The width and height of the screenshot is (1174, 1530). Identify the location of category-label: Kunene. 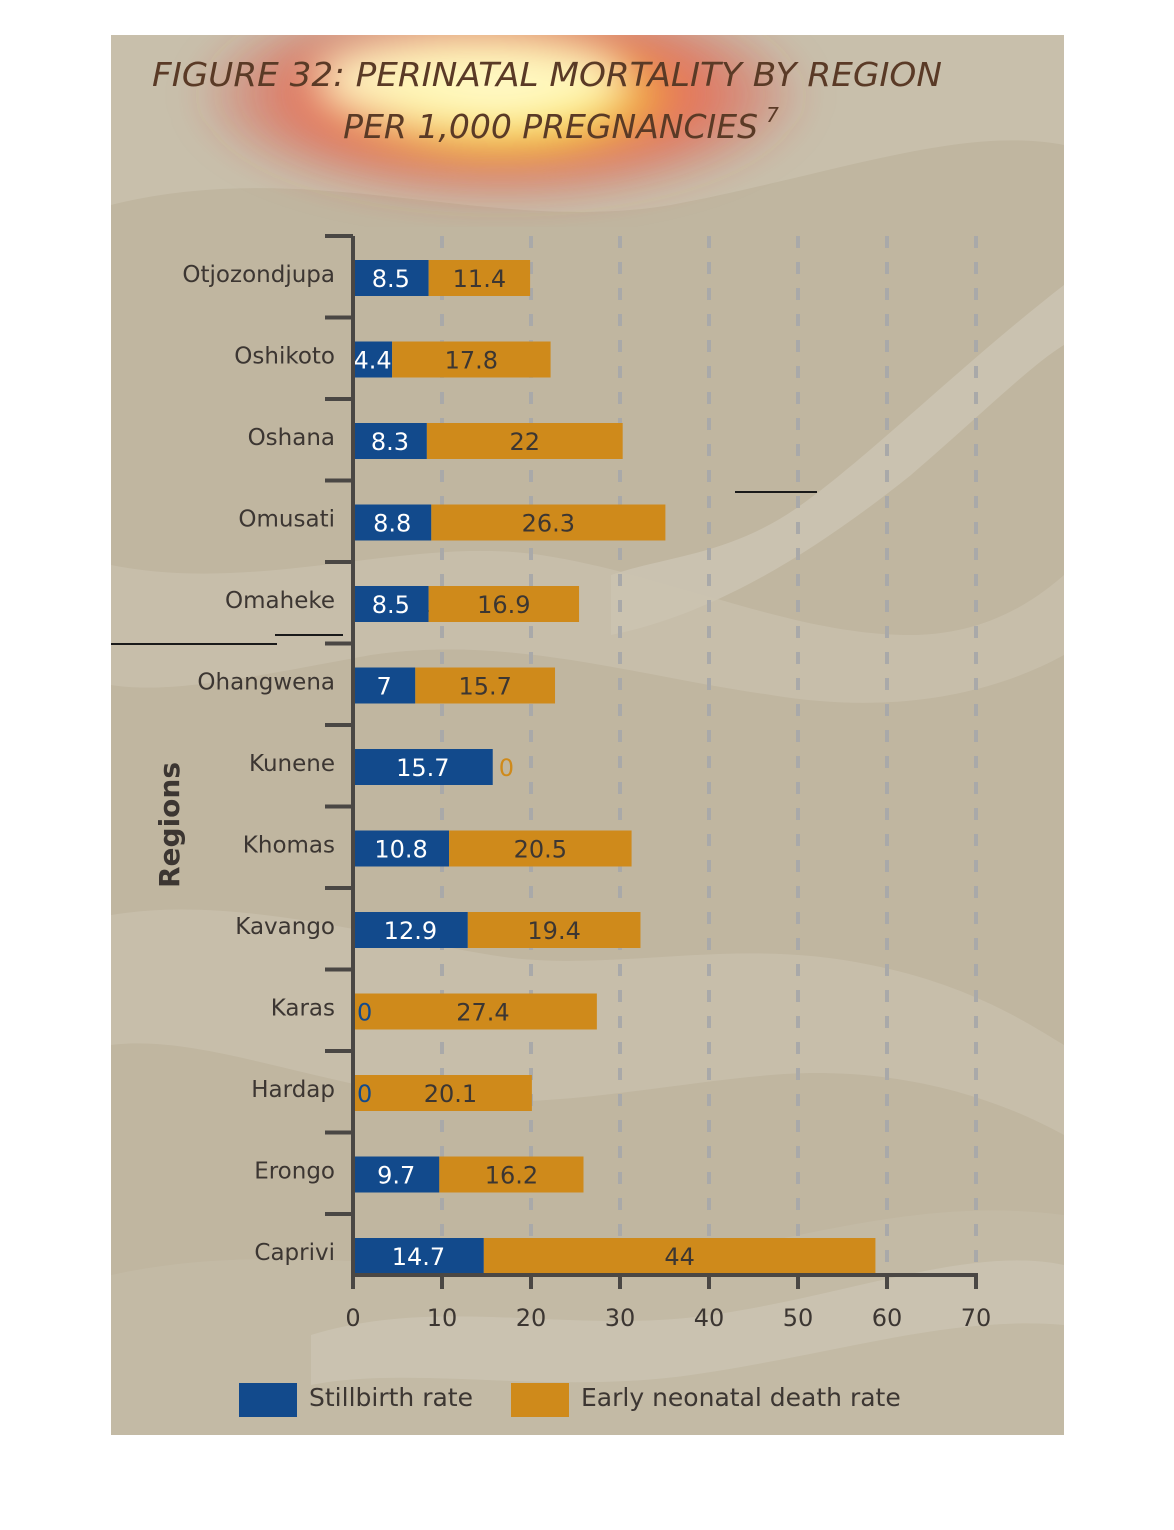
(292, 764).